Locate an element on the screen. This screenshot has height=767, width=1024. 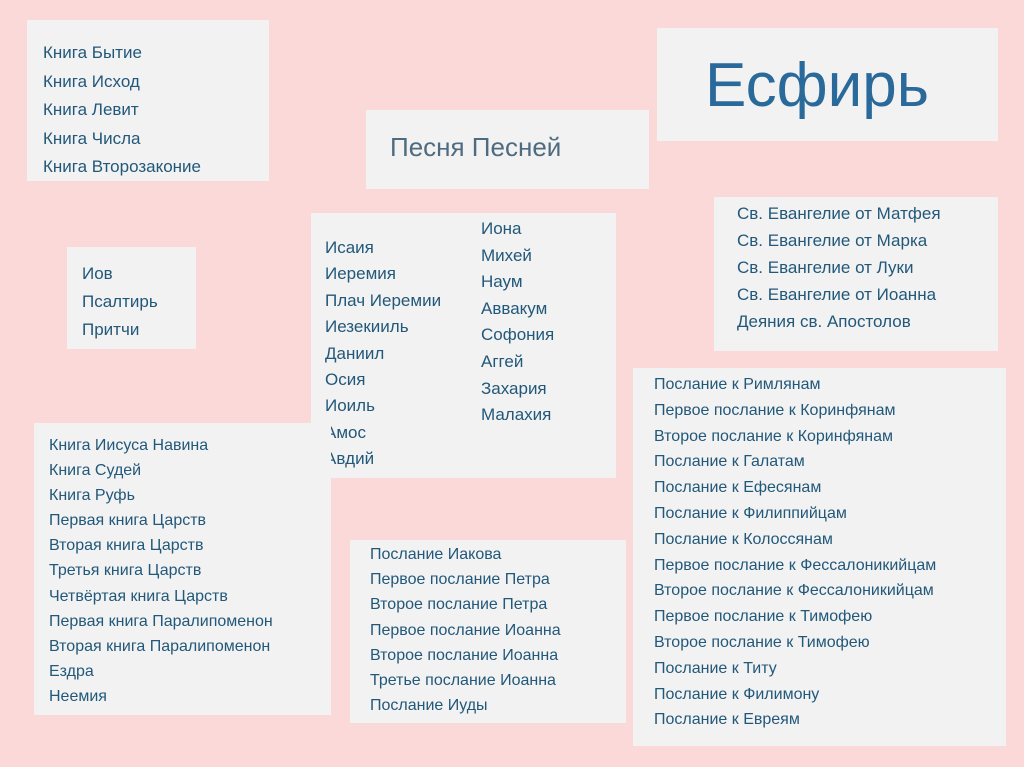
book-title: Исаия is located at coordinates (349, 247).